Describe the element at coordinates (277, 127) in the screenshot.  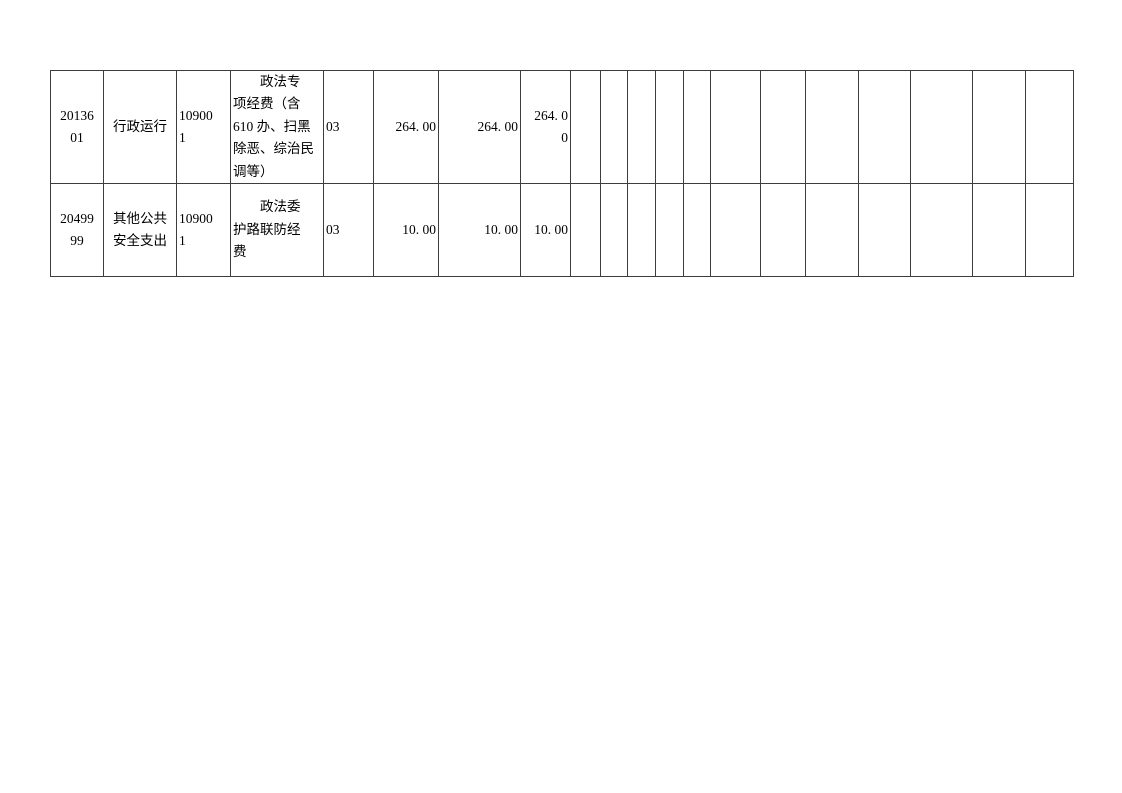
I see `cell-project-name: 政法专 项经费（含 610 办、扫黑 除恶、综治民 调等）` at that location.